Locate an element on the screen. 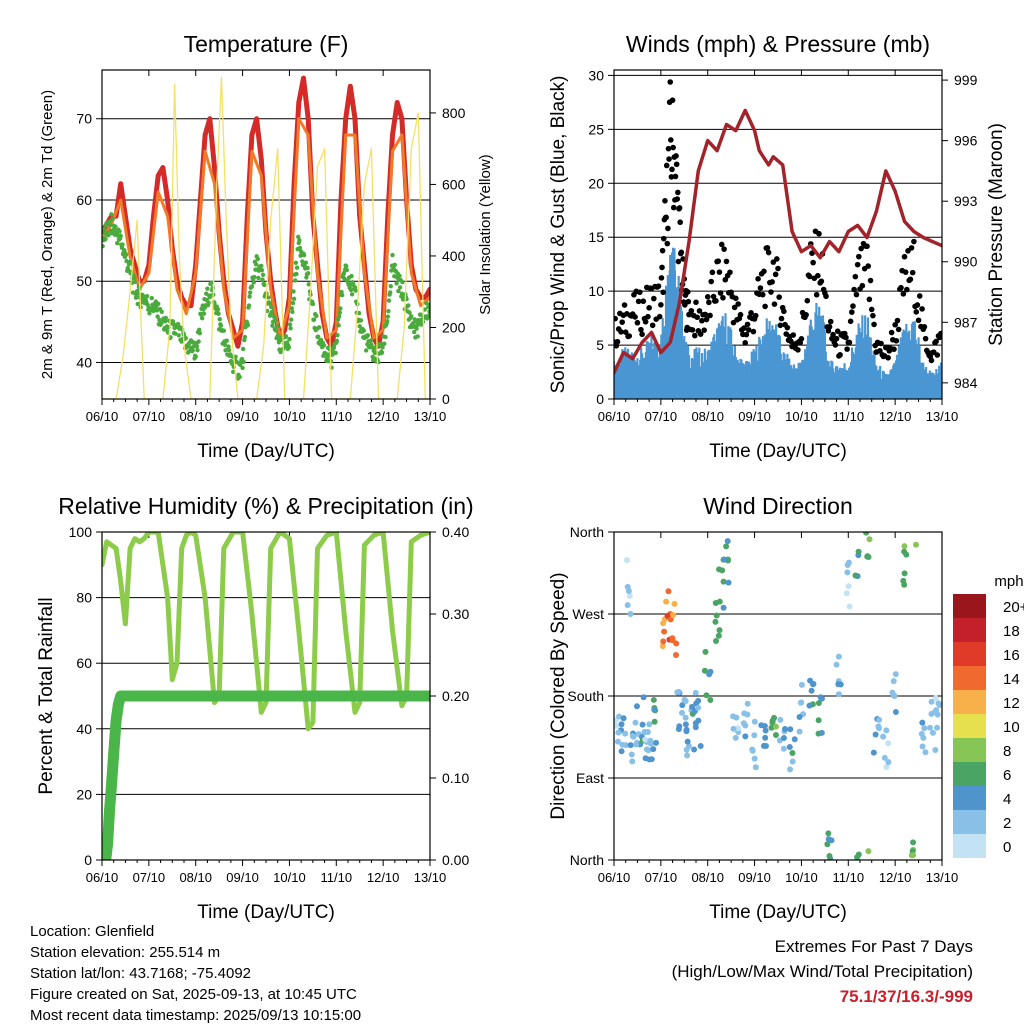 The height and width of the screenshot is (1026, 1024). y-right-tick-label: 984 is located at coordinates (966, 383).